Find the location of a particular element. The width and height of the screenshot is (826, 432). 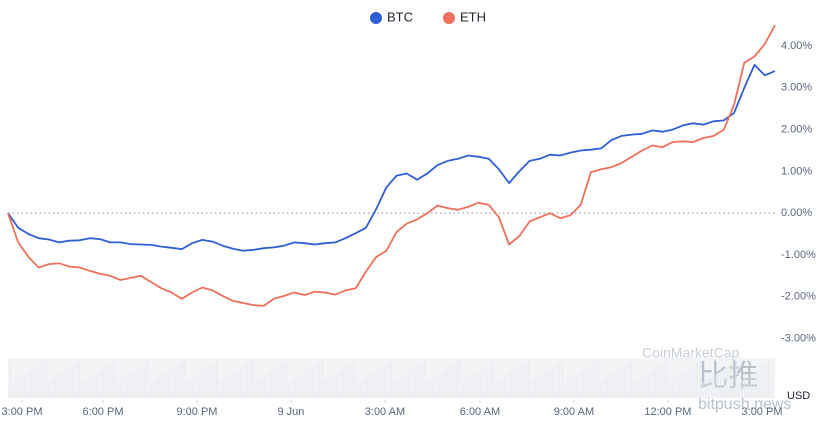

y-tick-label: 2.00% is located at coordinates (796, 130).